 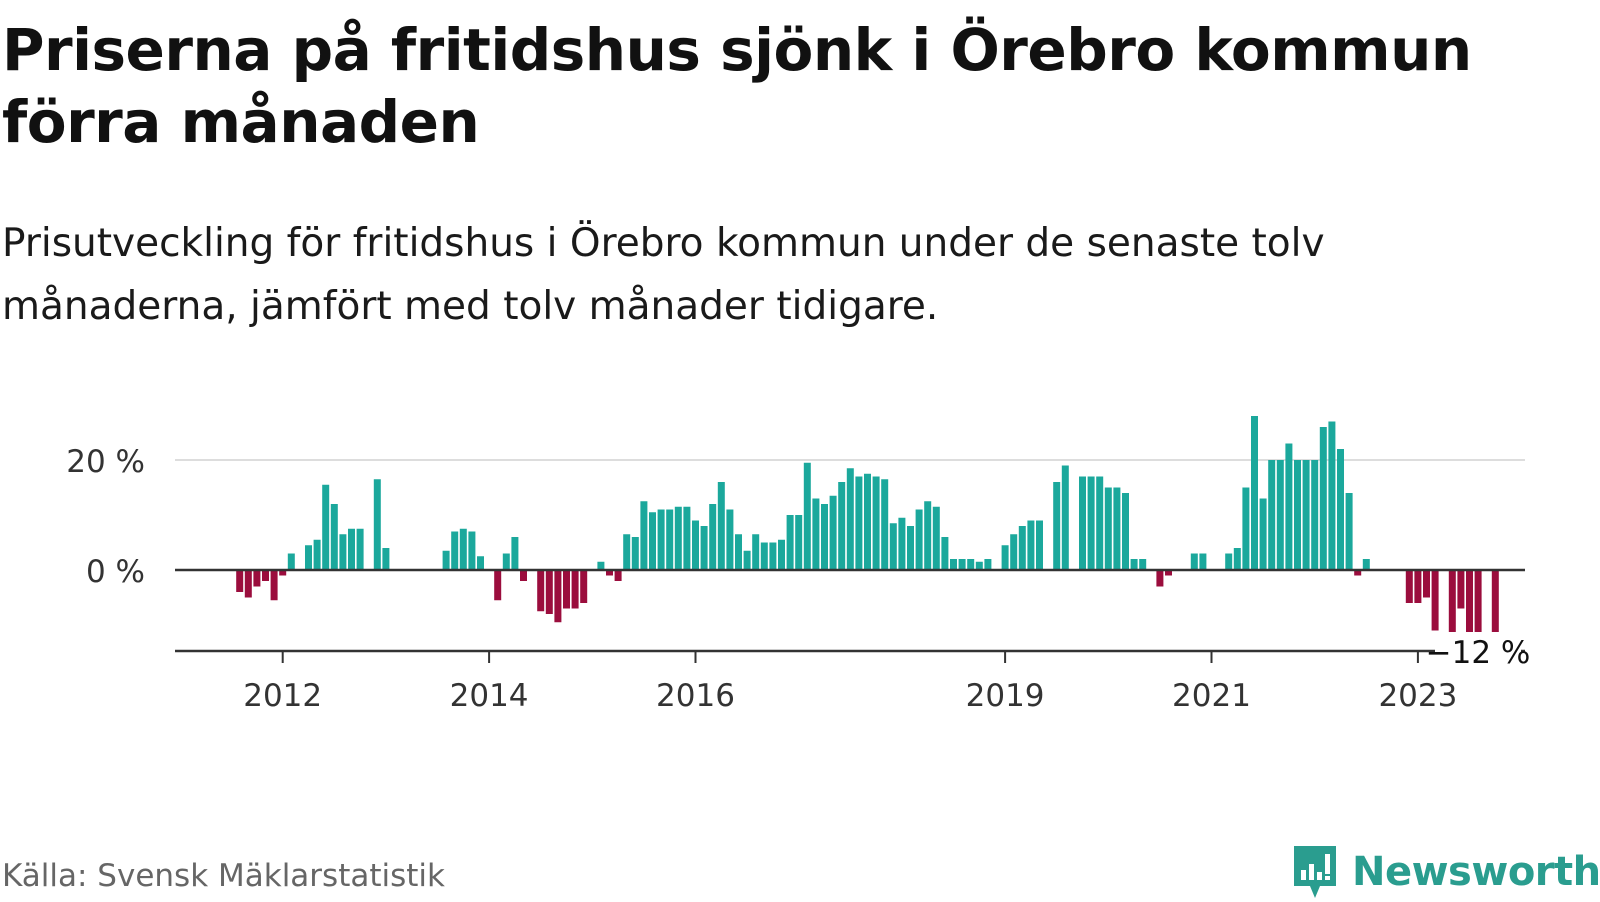 What do you see at coordinates (115, 572) in the screenshot?
I see `y-tick-label: 0 %` at bounding box center [115, 572].